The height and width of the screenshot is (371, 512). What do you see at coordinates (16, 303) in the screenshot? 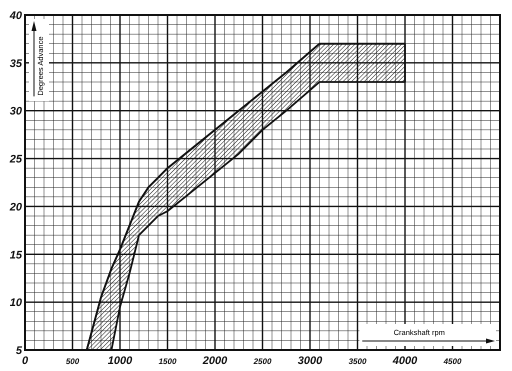
I see `y-tick-label: 10` at bounding box center [16, 303].